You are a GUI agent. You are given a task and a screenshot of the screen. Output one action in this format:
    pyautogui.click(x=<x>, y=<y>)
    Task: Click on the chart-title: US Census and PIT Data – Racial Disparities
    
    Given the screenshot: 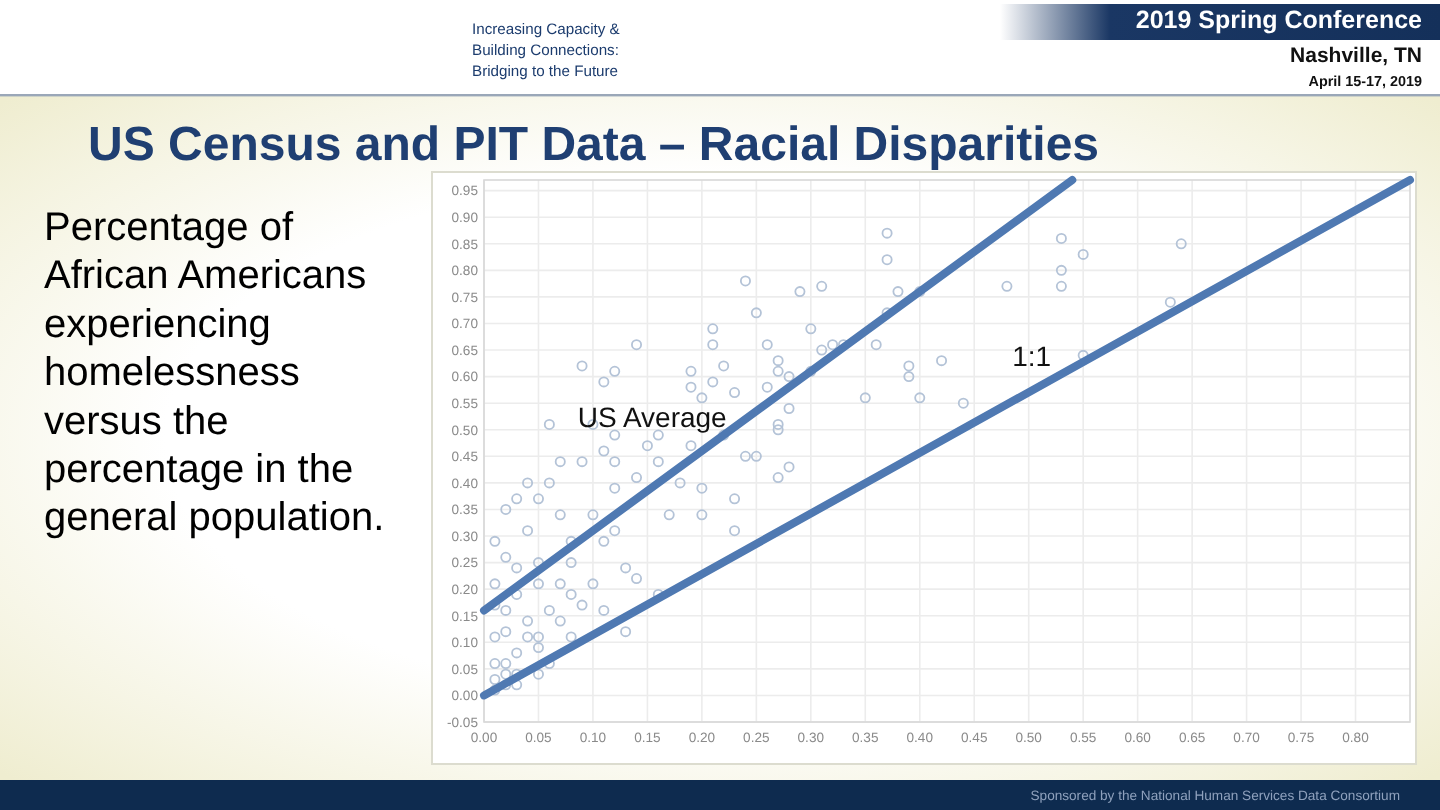 What is the action you would take?
    pyautogui.click(x=594, y=145)
    